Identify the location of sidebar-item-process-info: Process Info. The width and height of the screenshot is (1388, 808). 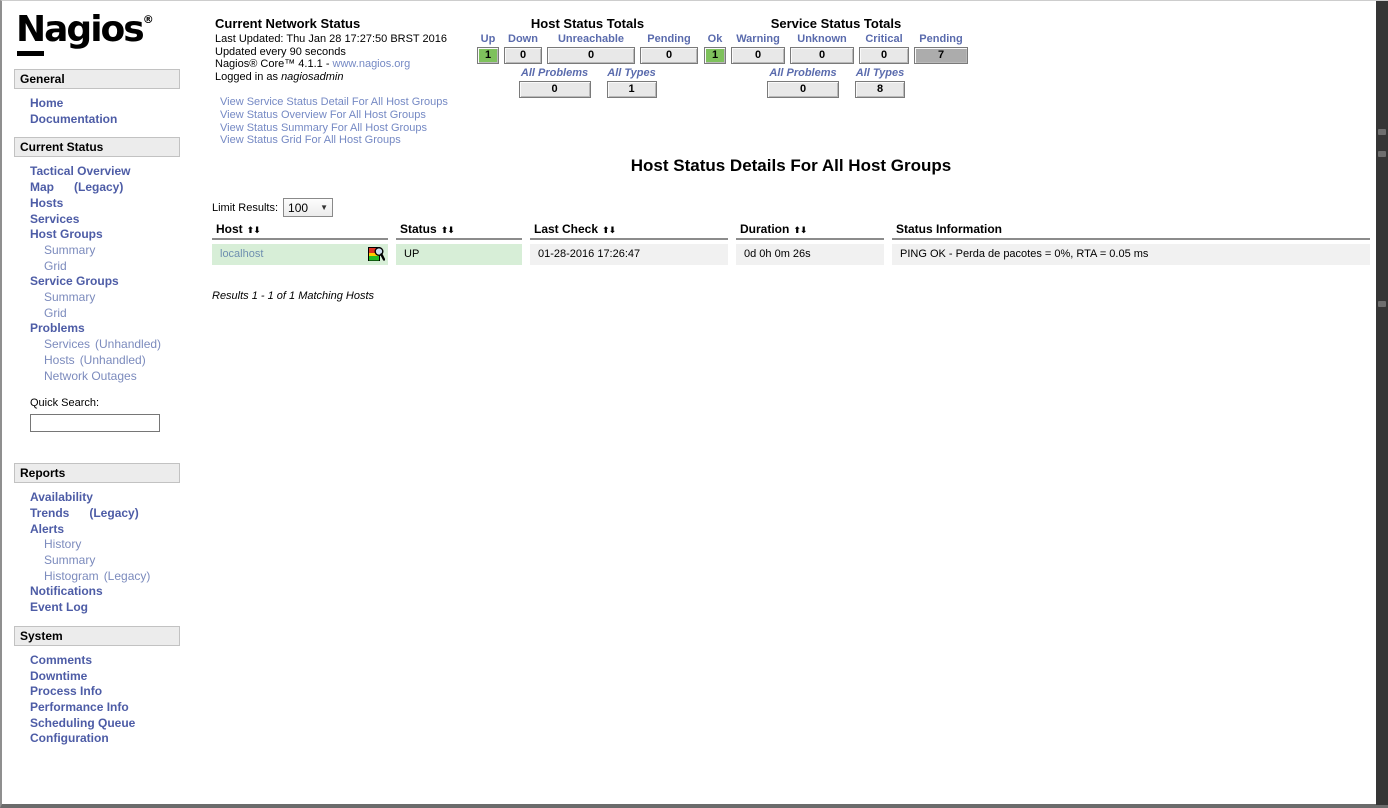
(66, 691).